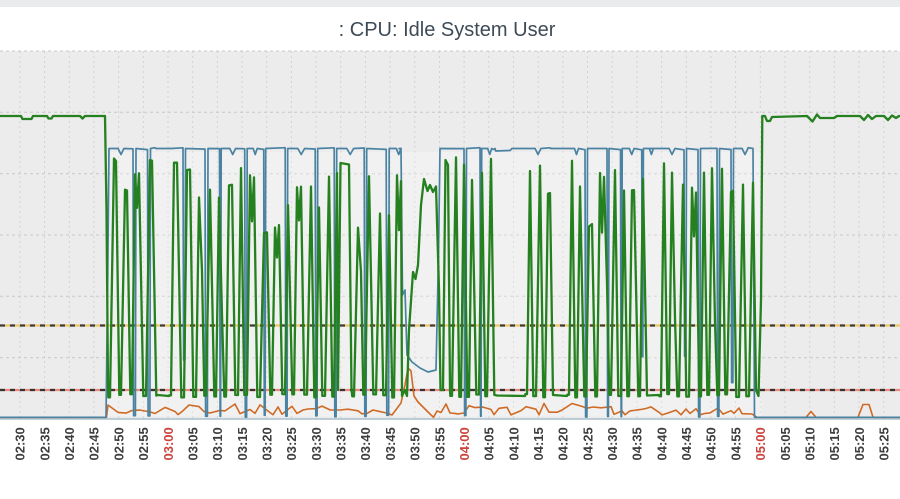 The image size is (900, 499). Describe the element at coordinates (365, 443) in the screenshot. I see `svg-text: 03:40` at that location.